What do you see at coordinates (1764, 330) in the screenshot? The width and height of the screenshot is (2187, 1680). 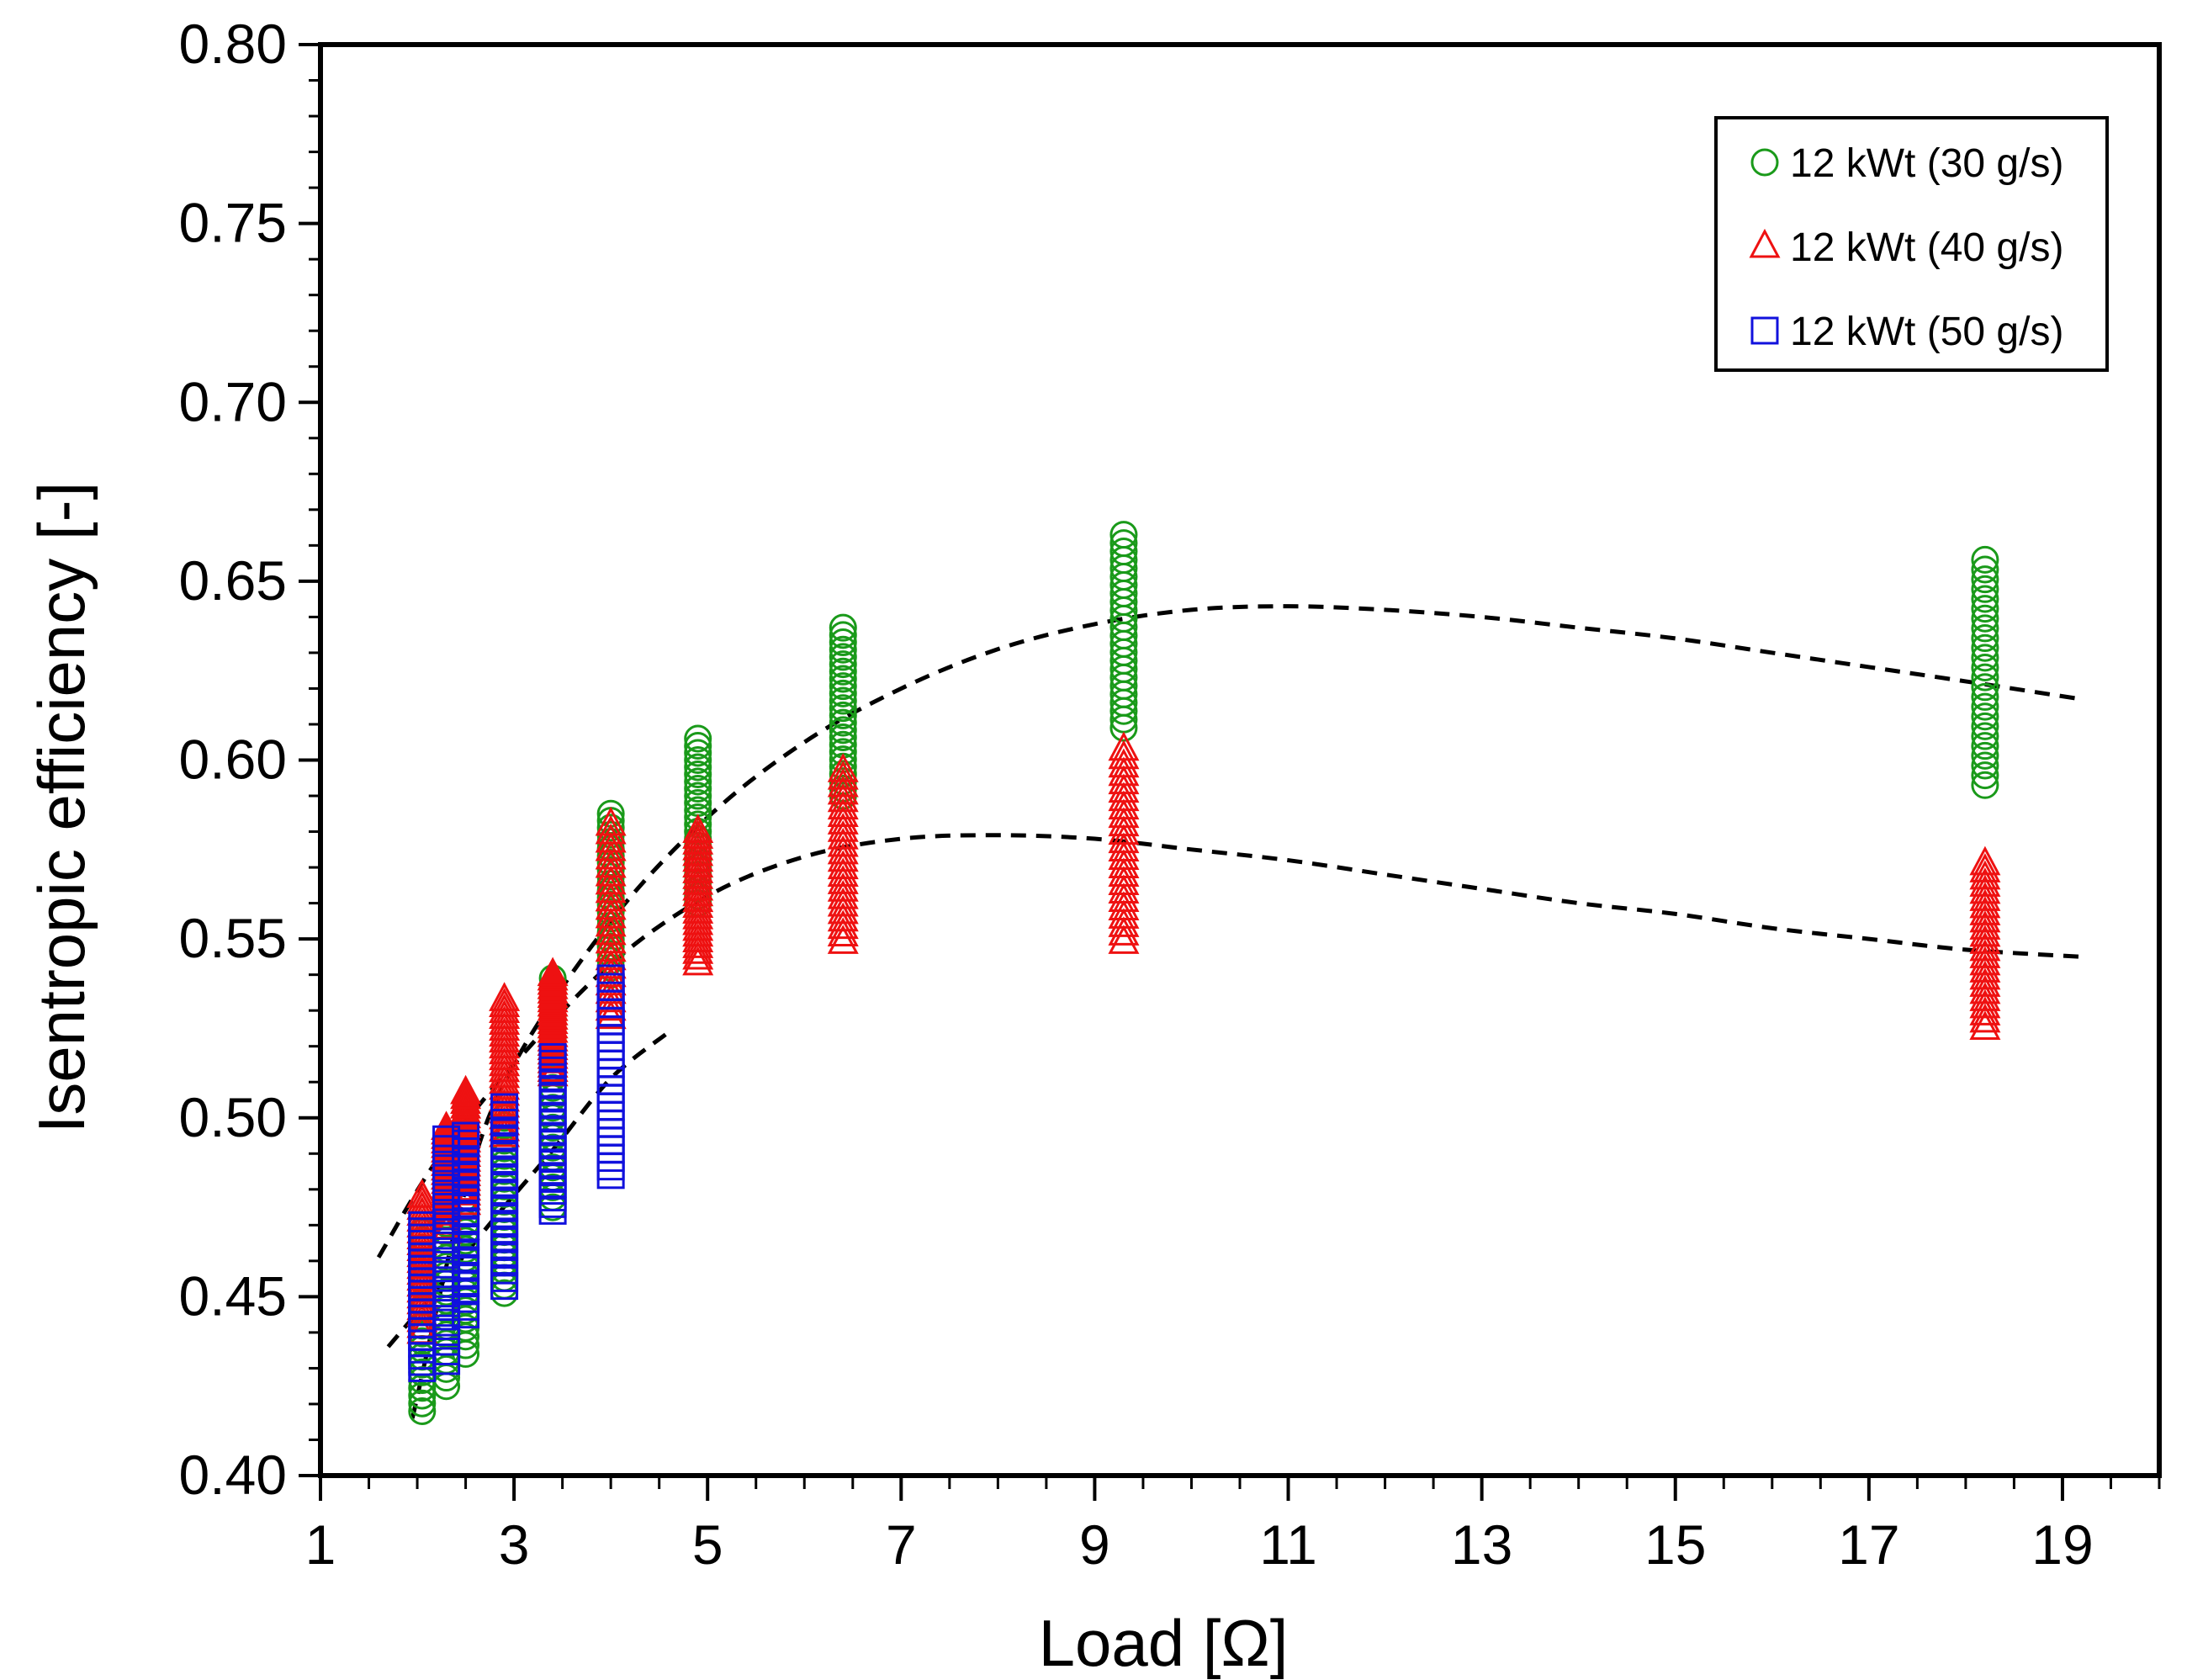 I see `legend-marker-square` at bounding box center [1764, 330].